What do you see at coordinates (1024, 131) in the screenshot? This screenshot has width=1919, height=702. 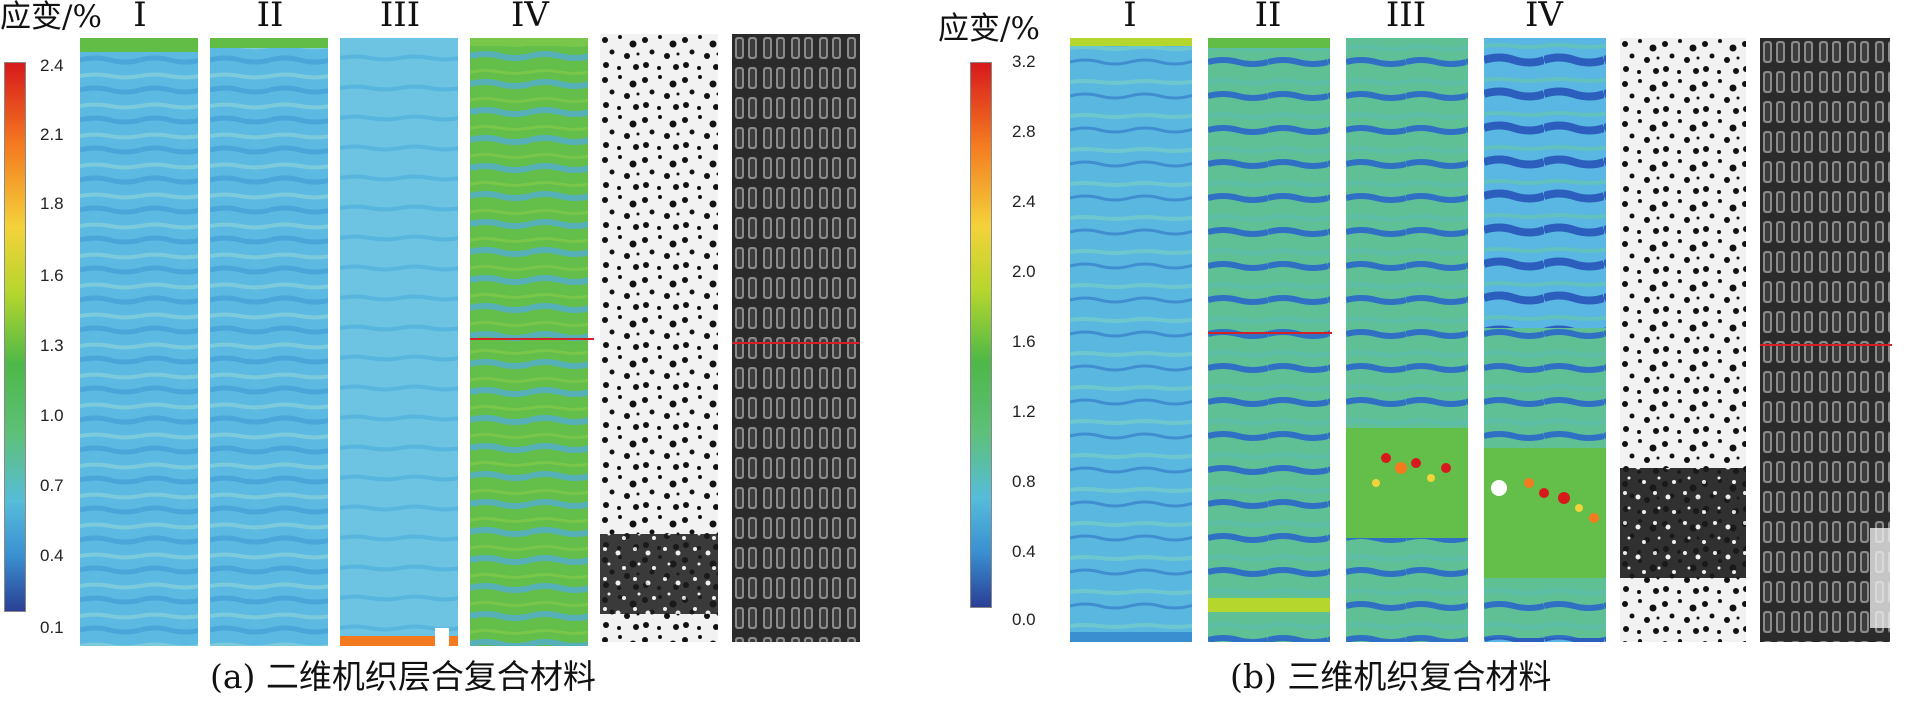 I see `panel-b-tick-1: 2.8` at bounding box center [1024, 131].